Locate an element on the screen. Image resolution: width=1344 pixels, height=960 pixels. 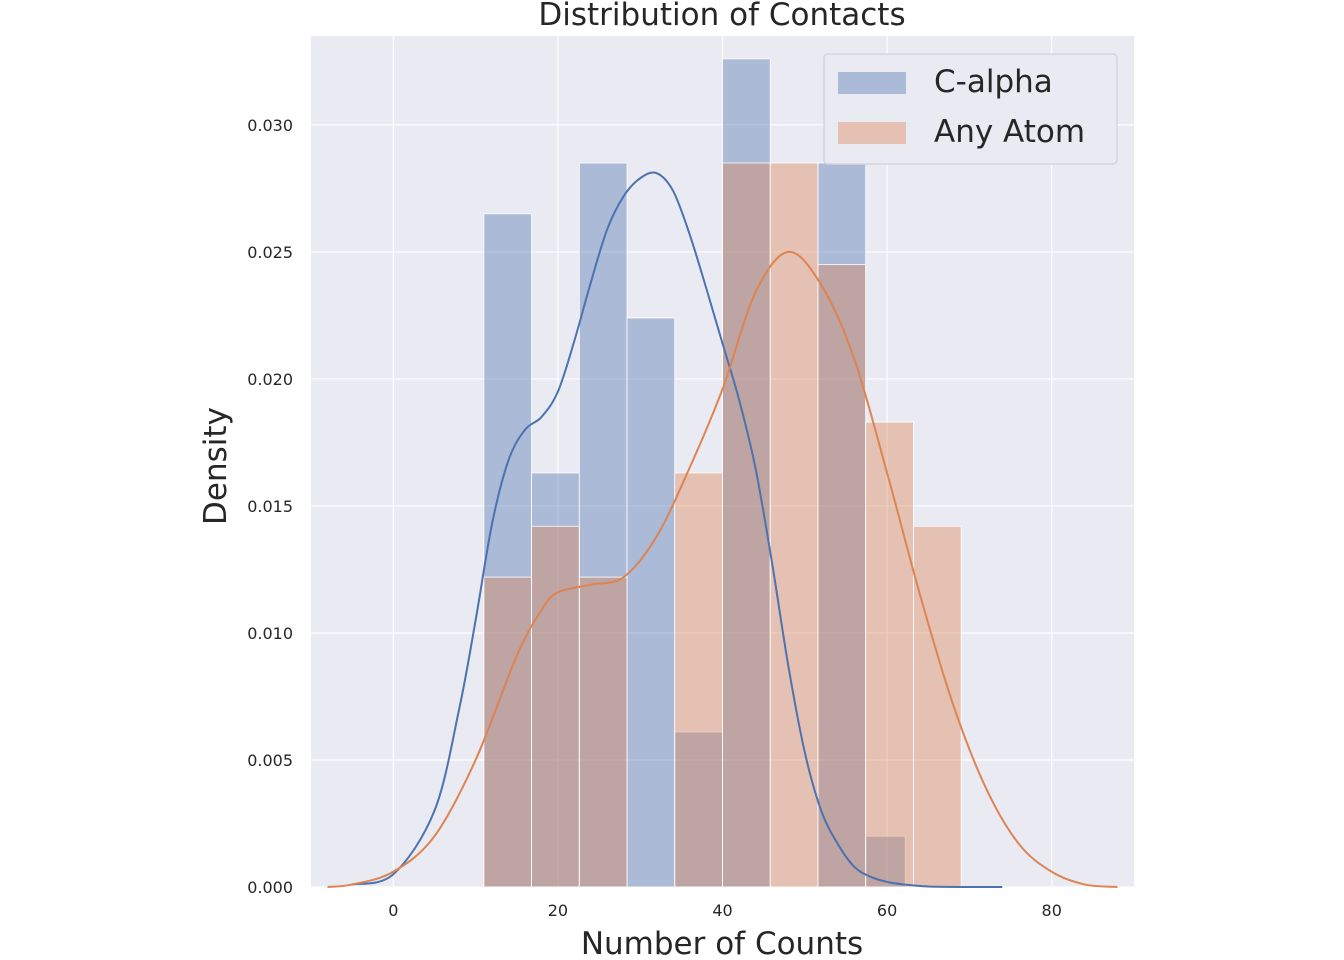
legend-frame is located at coordinates (970, 109).